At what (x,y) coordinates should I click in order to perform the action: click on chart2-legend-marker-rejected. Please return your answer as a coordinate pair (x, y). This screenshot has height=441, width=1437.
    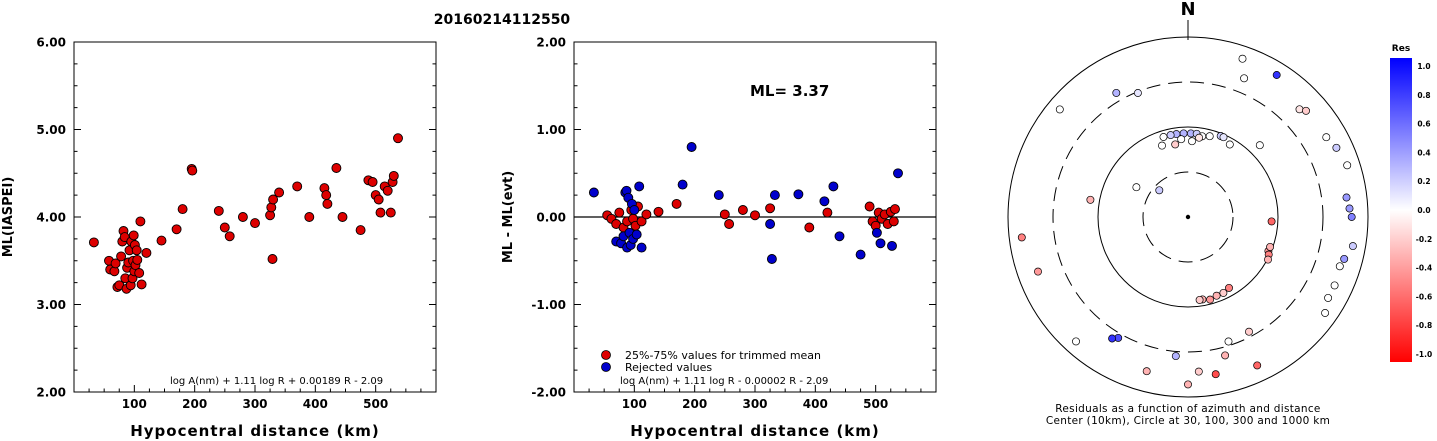
    Looking at the image, I should click on (606, 367).